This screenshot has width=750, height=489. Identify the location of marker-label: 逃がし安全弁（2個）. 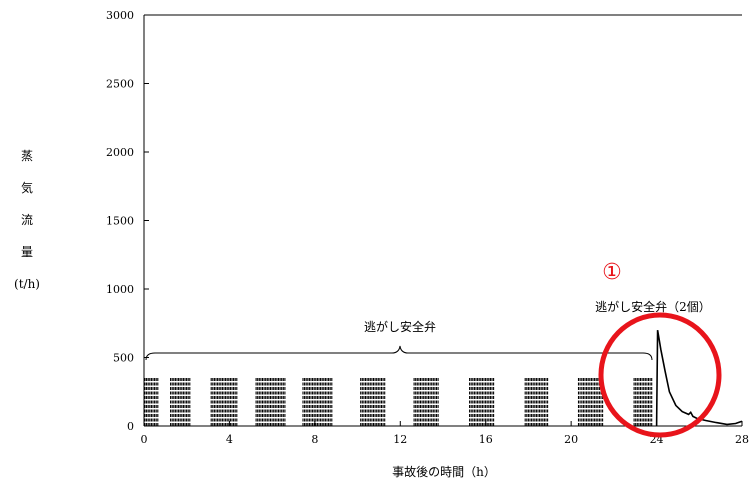
(653, 306).